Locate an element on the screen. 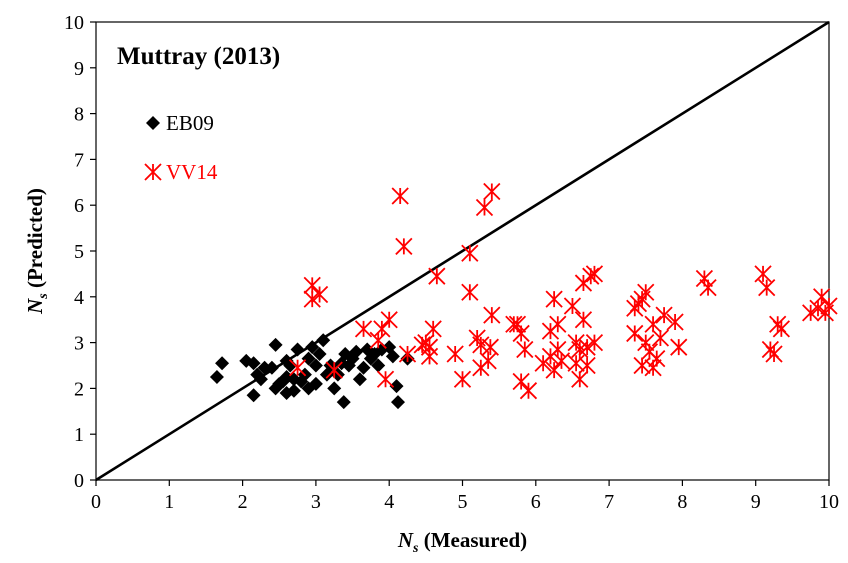 This screenshot has width=848, height=563. legend-item-vv14: VV14 is located at coordinates (181, 172).